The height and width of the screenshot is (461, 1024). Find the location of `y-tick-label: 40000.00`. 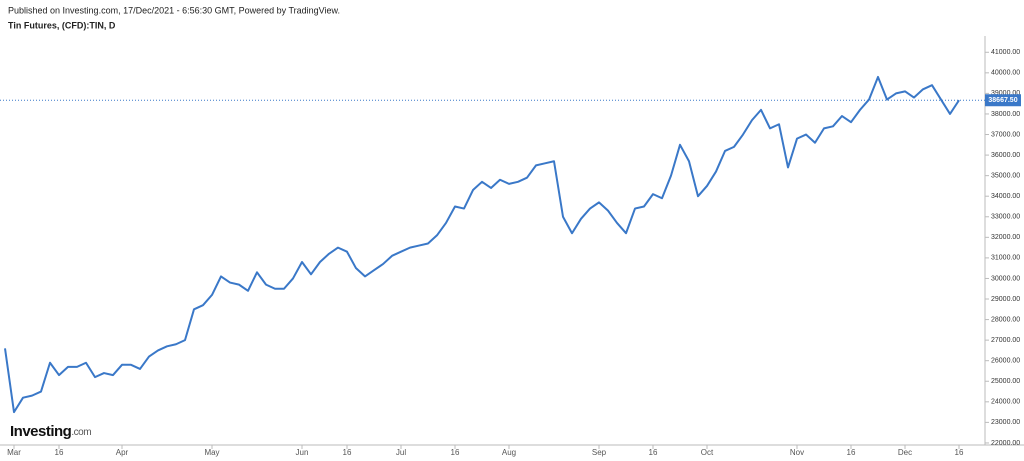

y-tick-label: 40000.00 is located at coordinates (1005, 73).